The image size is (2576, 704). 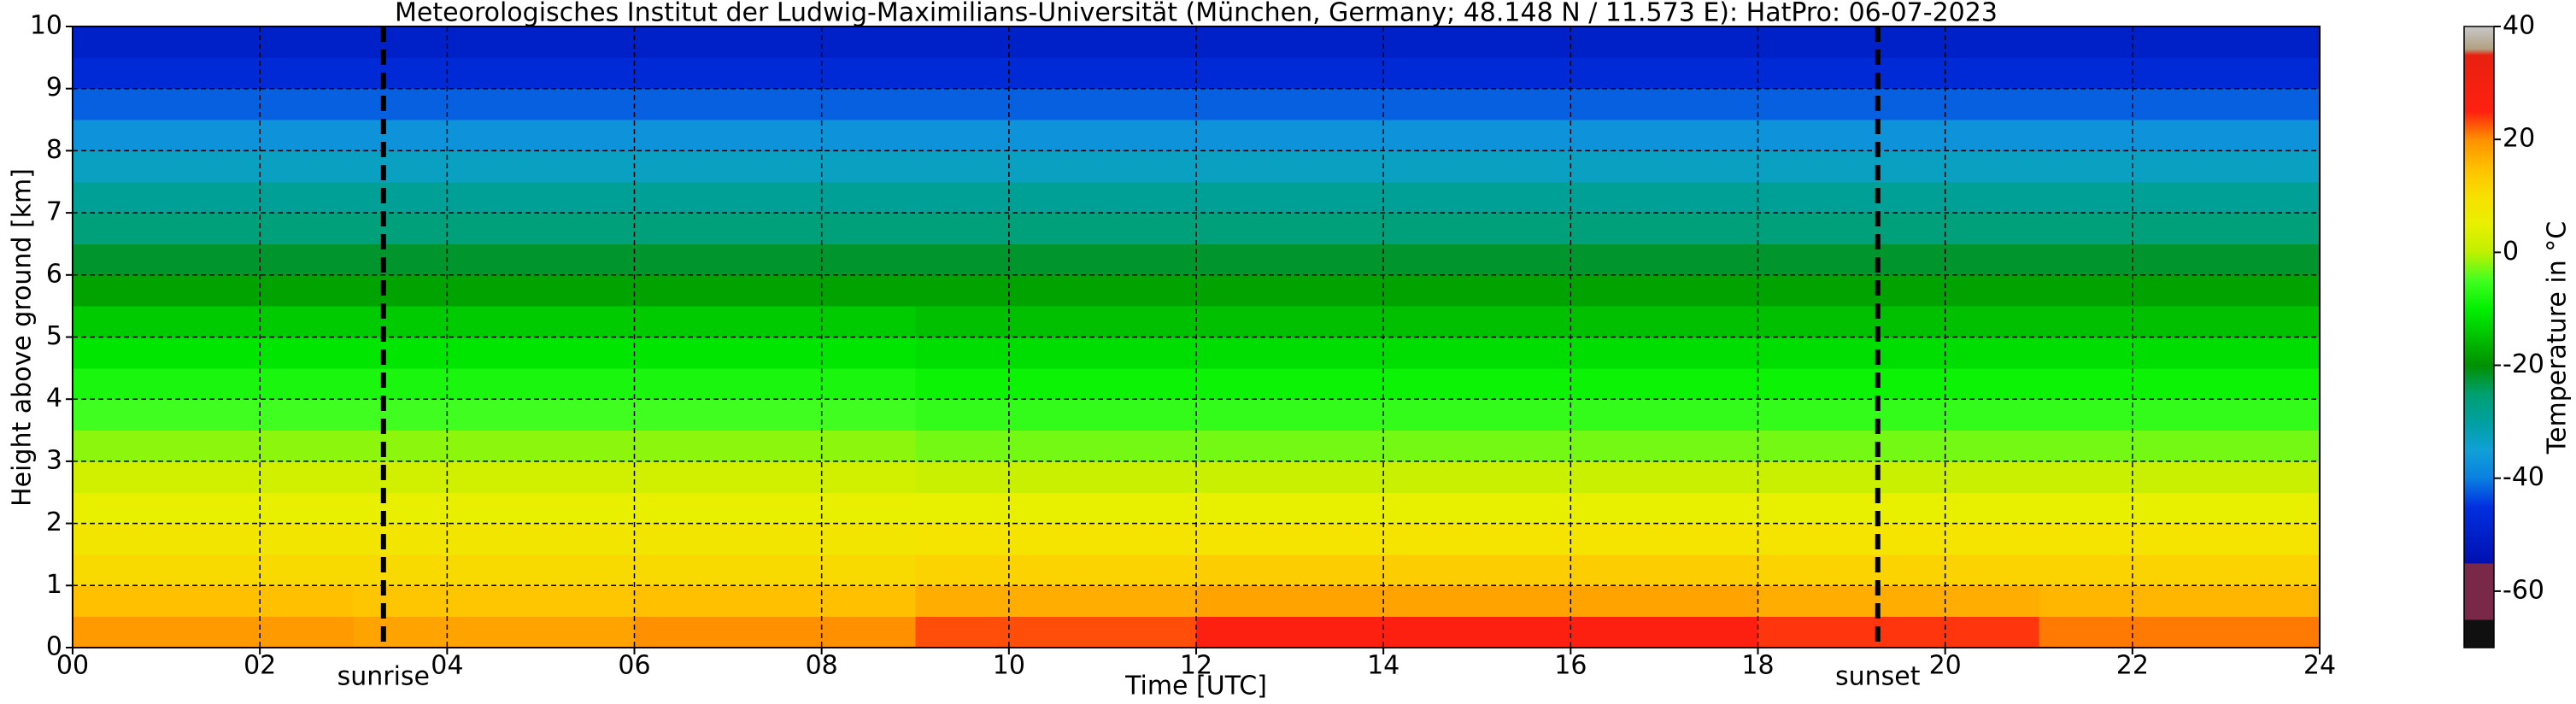 What do you see at coordinates (822, 666) in the screenshot?
I see `x-tick-label: 08` at bounding box center [822, 666].